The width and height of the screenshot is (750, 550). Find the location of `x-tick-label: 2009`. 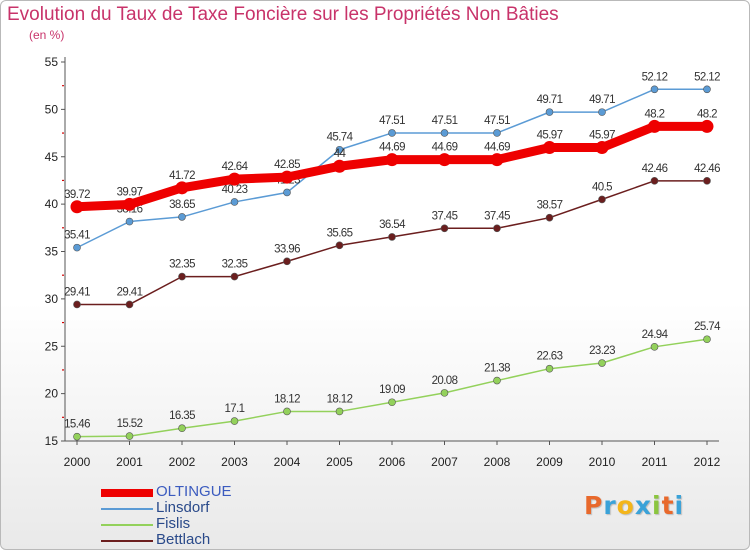

x-tick-label: 2009 is located at coordinates (549, 462).